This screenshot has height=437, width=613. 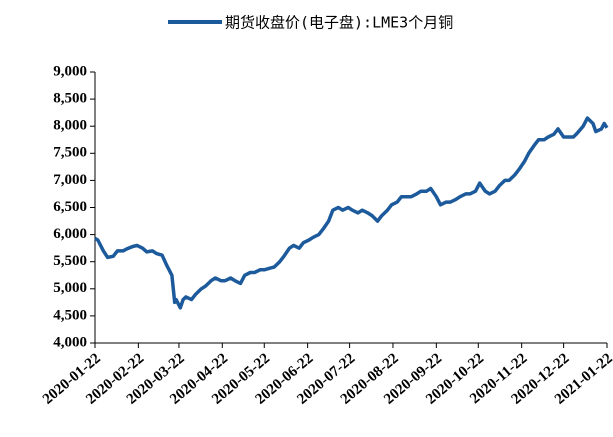 I want to click on y-tick-label: 5,500, so click(x=70, y=261).